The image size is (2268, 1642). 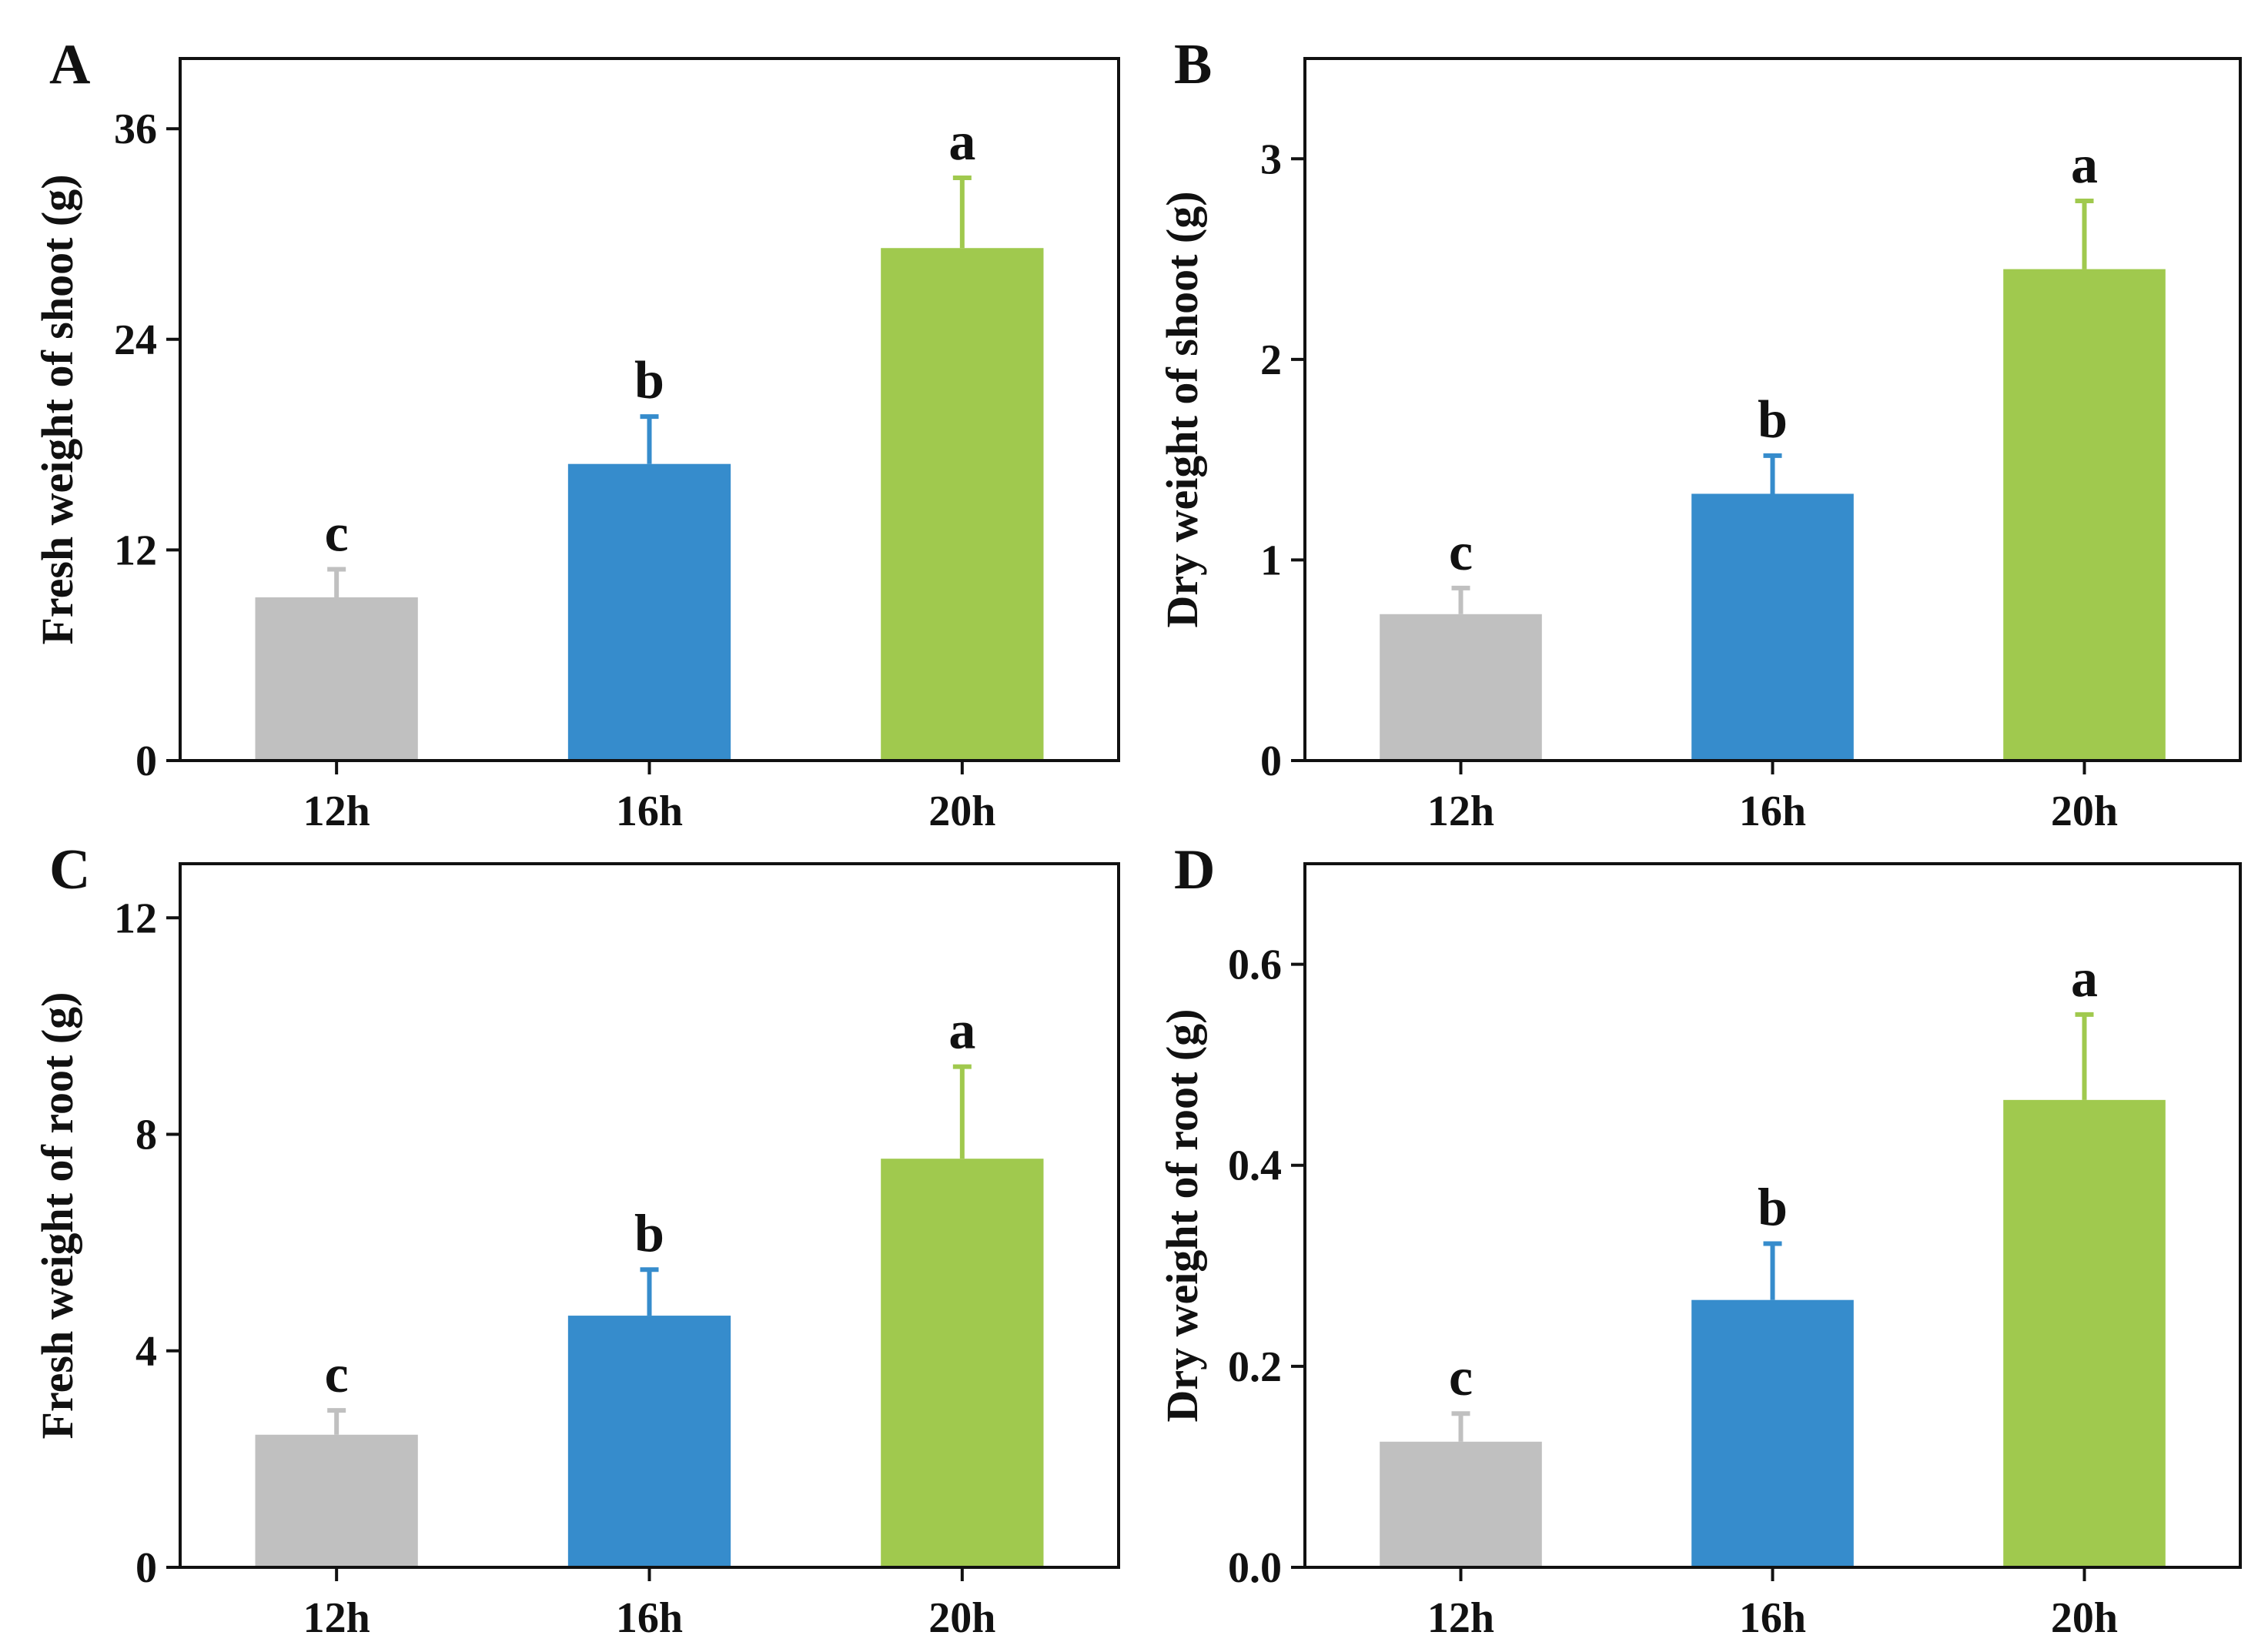 What do you see at coordinates (135, 129) in the screenshot?
I see `panel-a-ytick-label-3: 36` at bounding box center [135, 129].